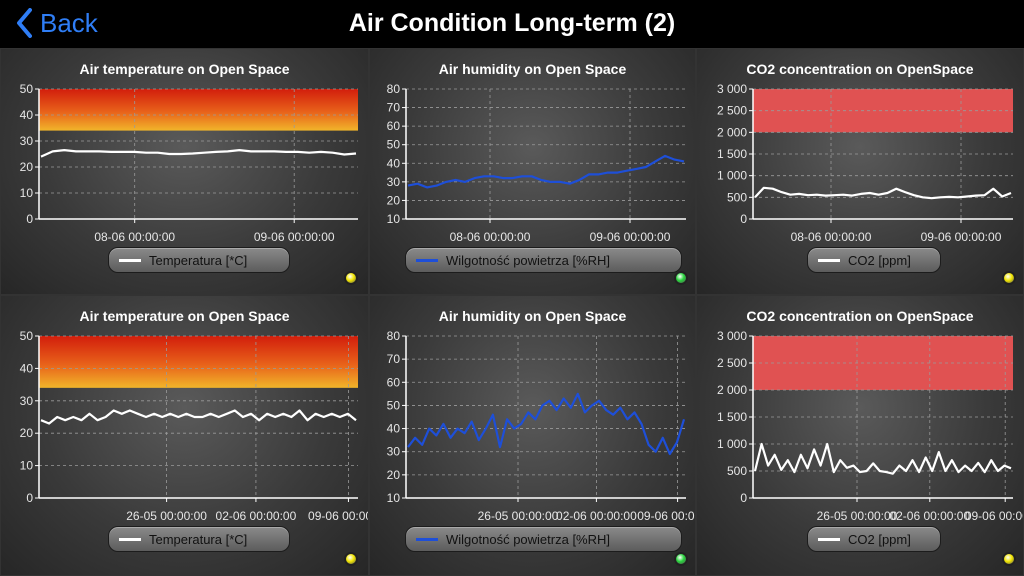 The height and width of the screenshot is (576, 1024). What do you see at coordinates (24, 23) in the screenshot?
I see `chevron-left-icon` at bounding box center [24, 23].